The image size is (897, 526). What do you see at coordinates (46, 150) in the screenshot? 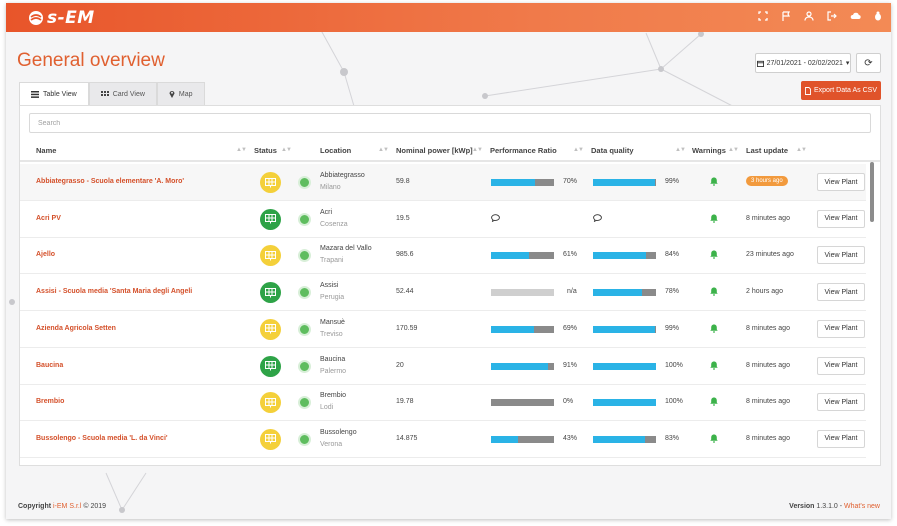
I see `column-header-name: Name` at bounding box center [46, 150].